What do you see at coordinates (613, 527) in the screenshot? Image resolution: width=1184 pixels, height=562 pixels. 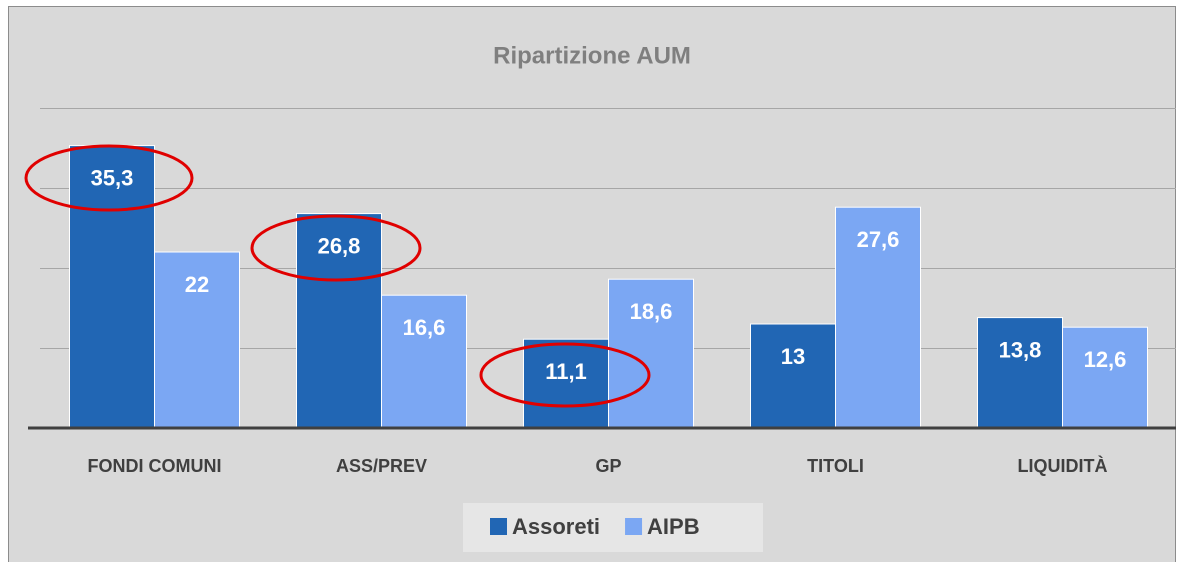 I see `legend-box` at bounding box center [613, 527].